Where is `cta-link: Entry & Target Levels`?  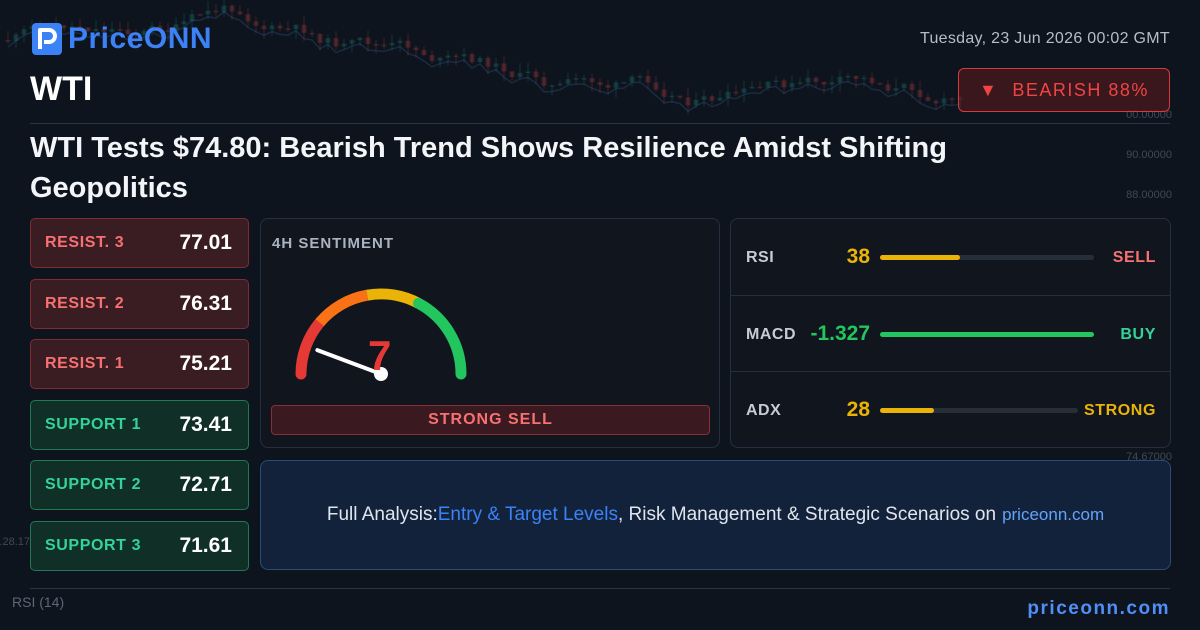
cta-link: Entry & Target Levels is located at coordinates (527, 514).